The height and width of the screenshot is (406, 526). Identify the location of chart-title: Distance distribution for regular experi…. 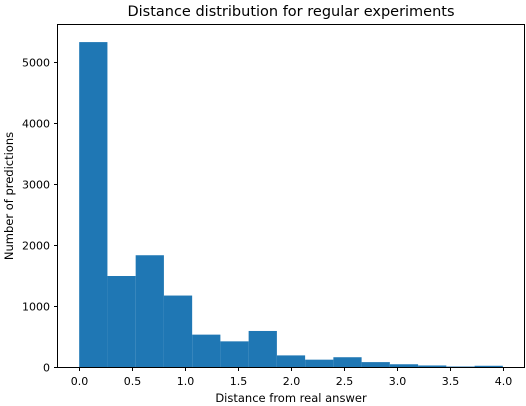
(290, 12).